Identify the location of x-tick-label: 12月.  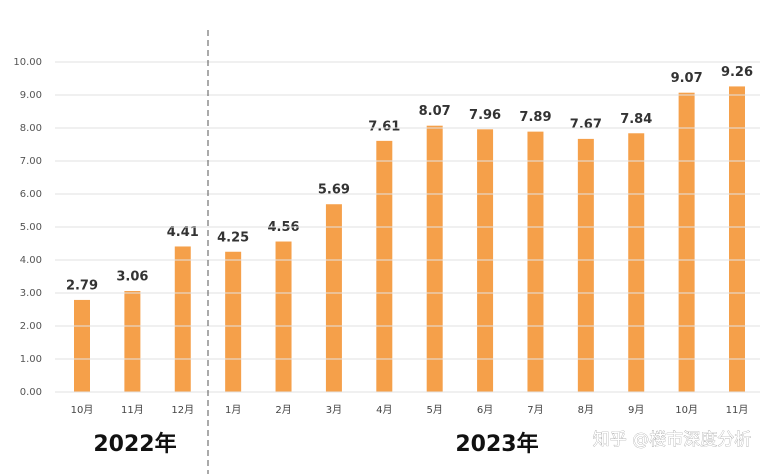
(182, 410).